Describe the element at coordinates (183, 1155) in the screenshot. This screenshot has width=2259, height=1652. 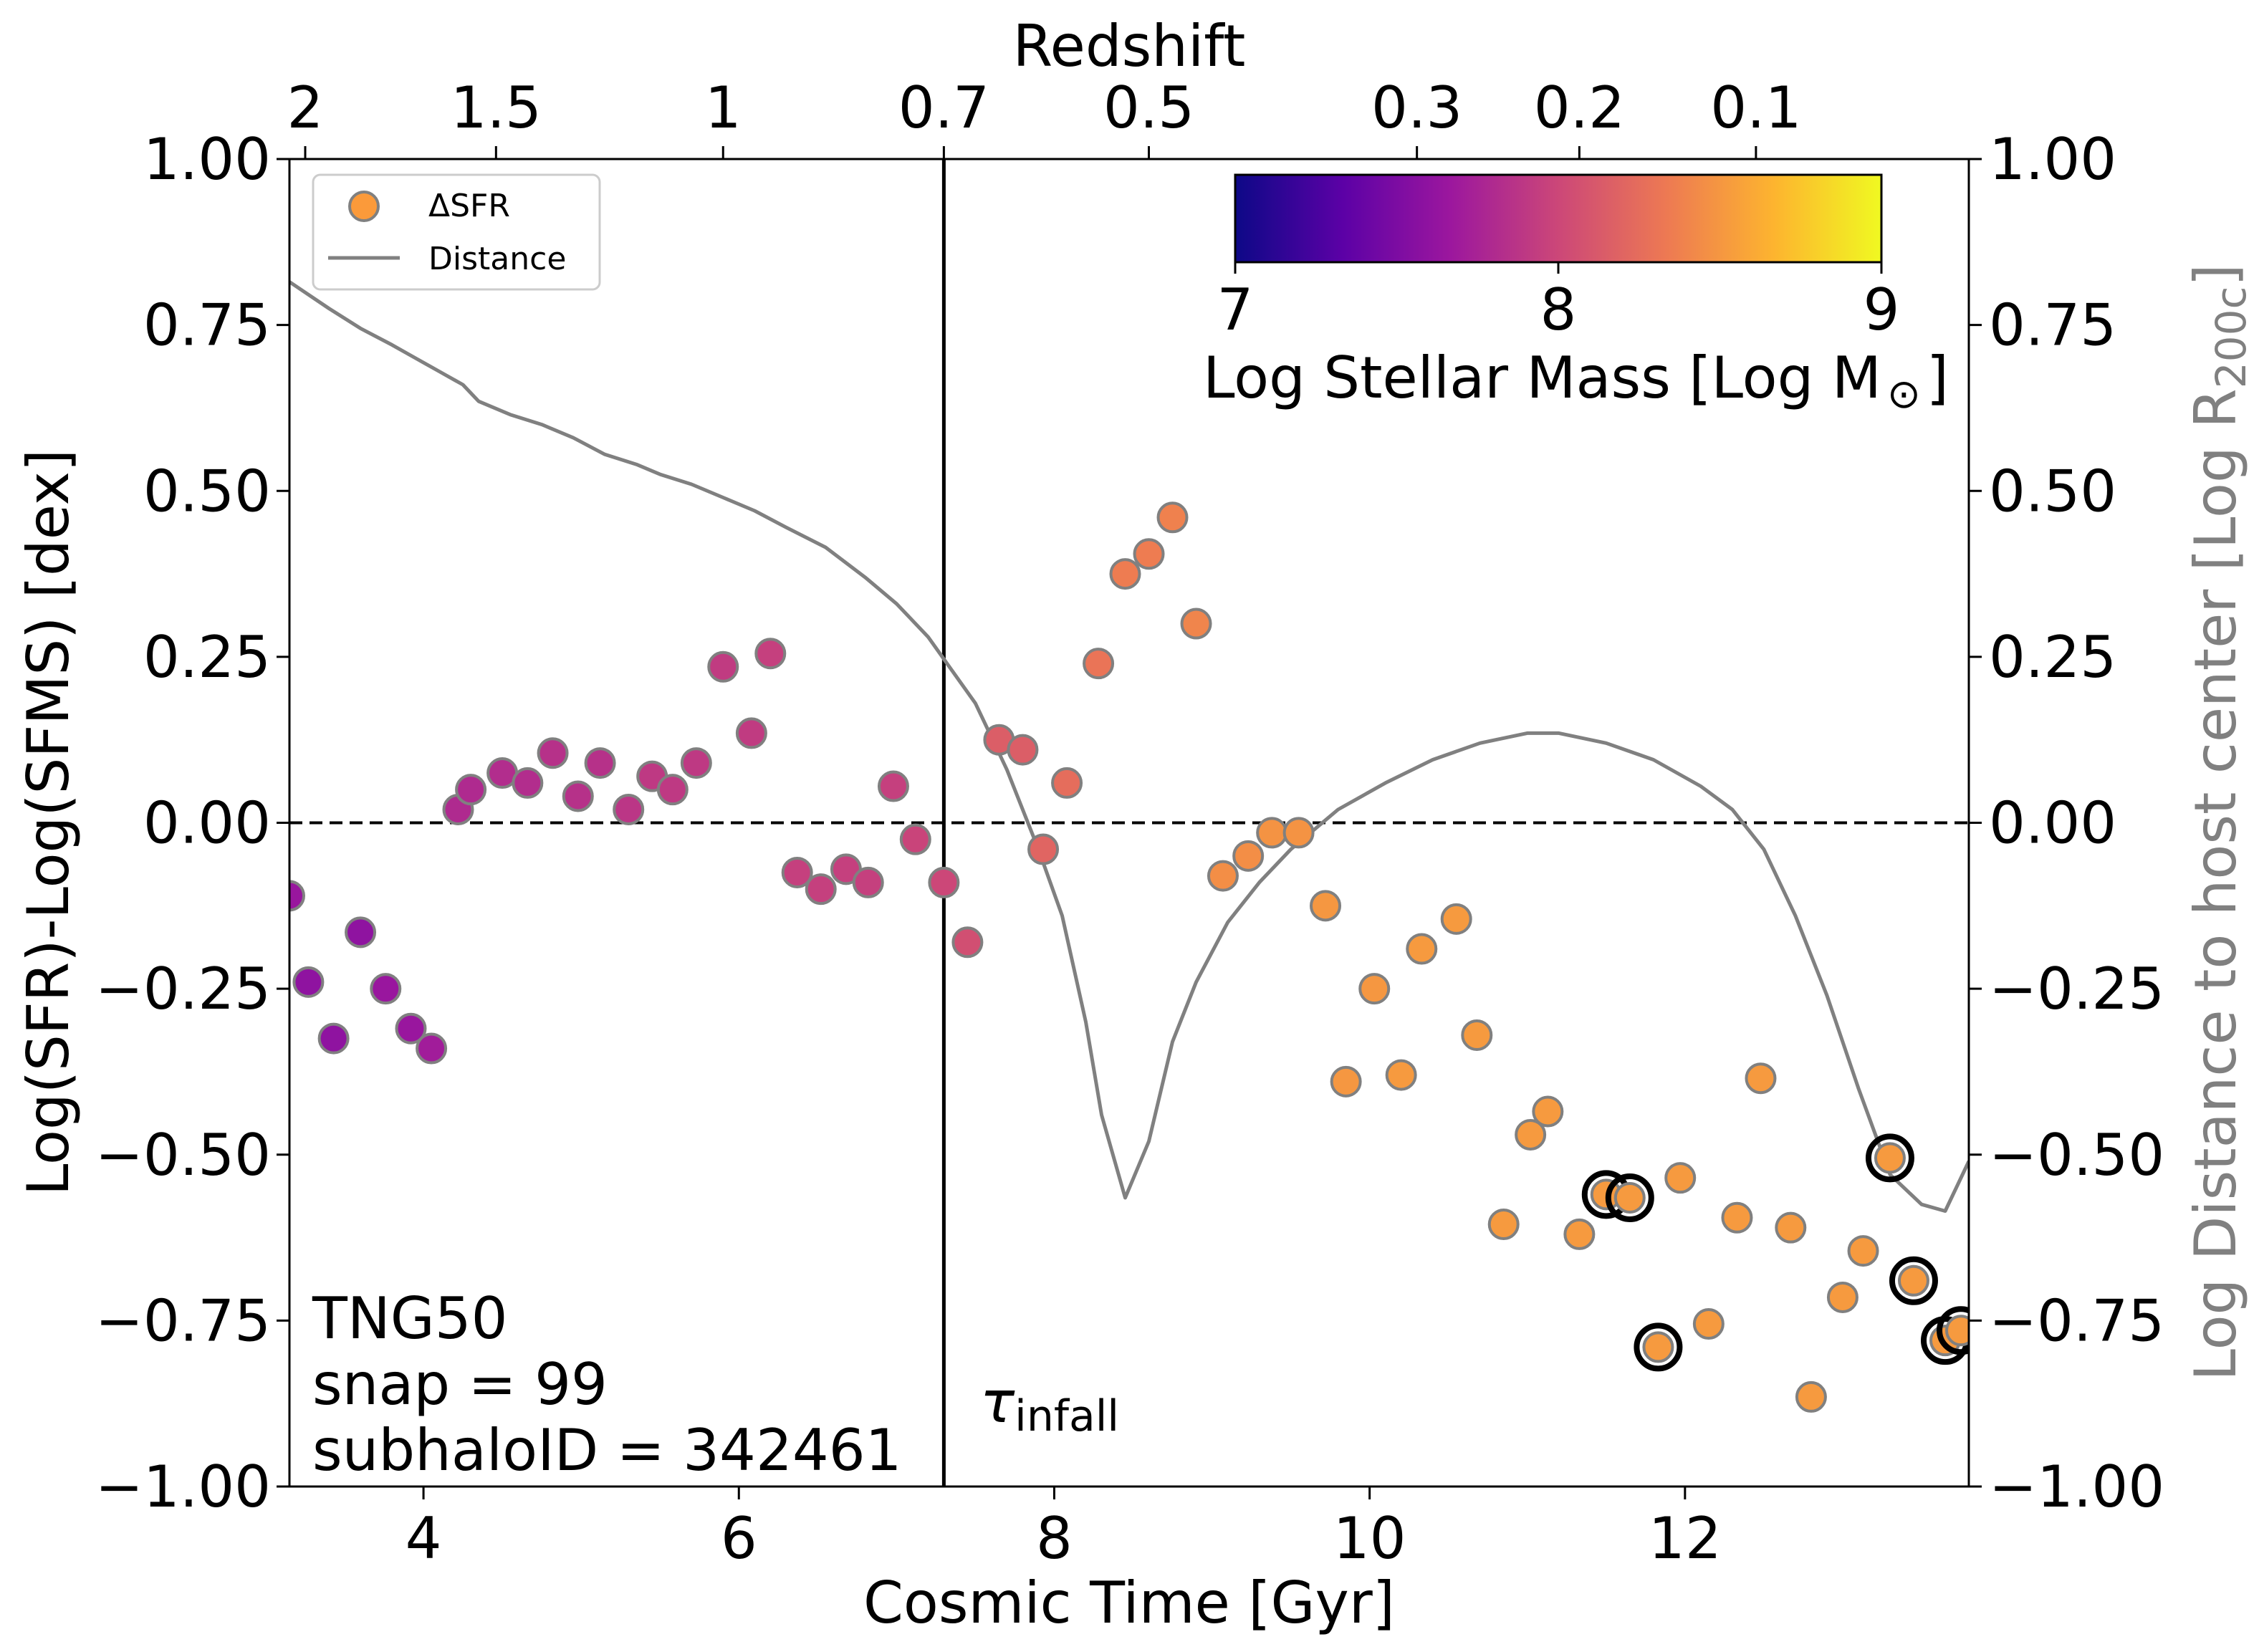
I see `y-tick-label-left: −0.50` at that location.